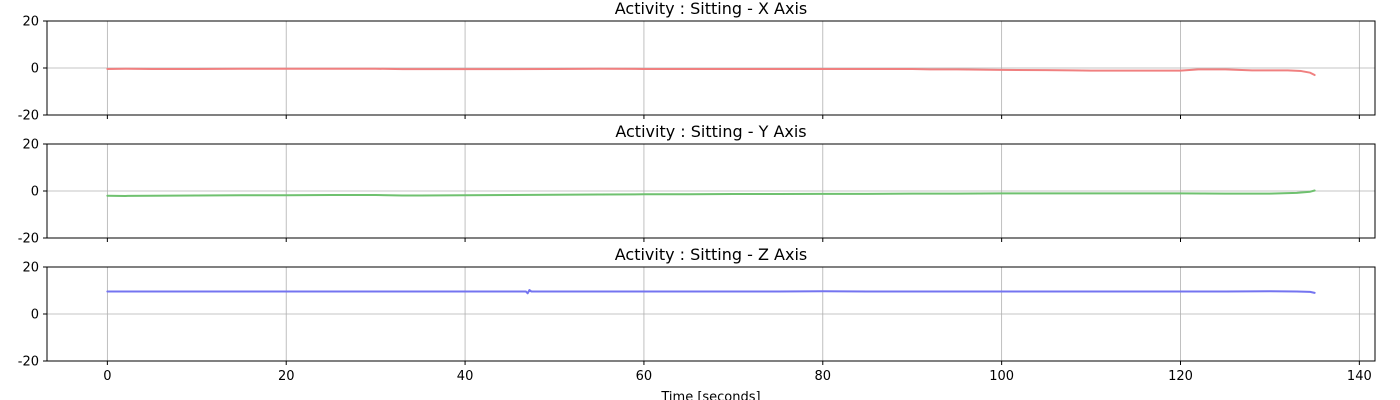  Describe the element at coordinates (465, 376) in the screenshot. I see `x-tick-label-2: 40` at that location.